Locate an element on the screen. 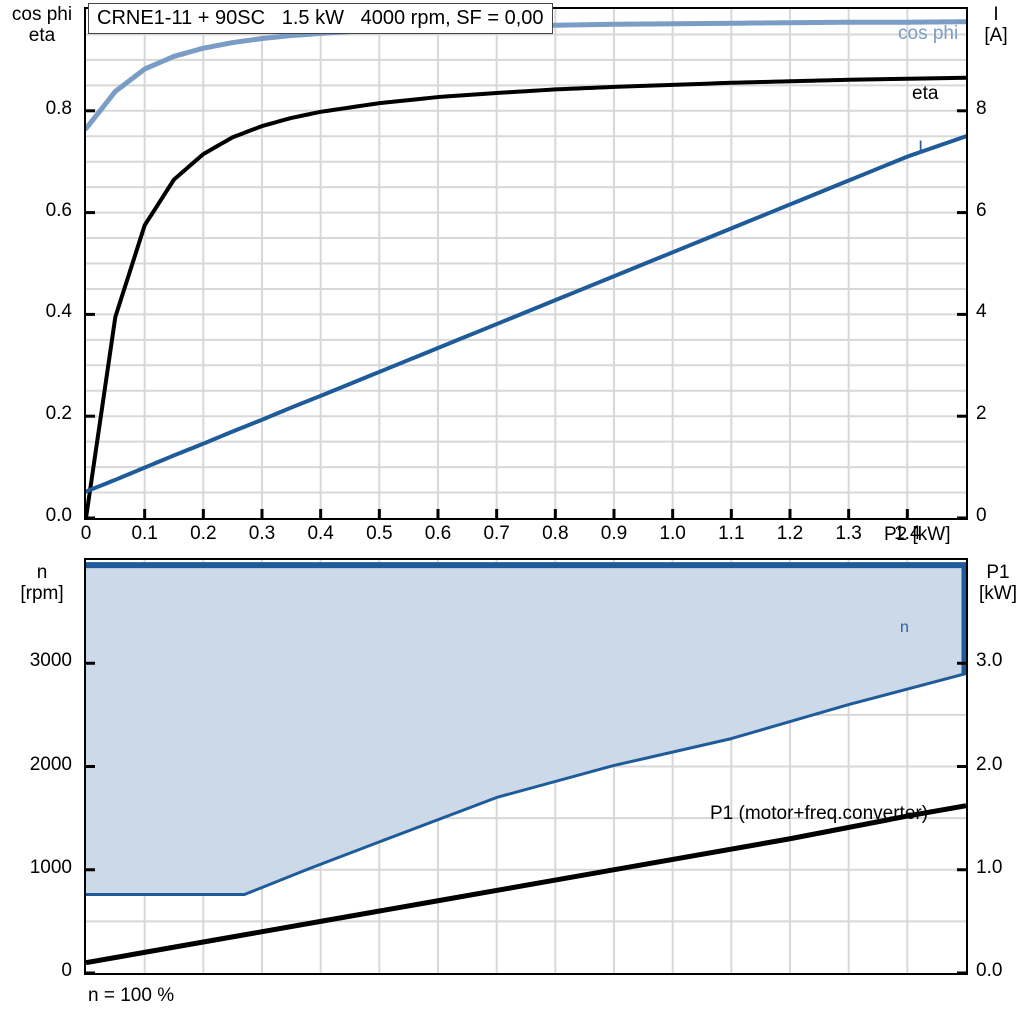  top-left-axis-title-line2: eta is located at coordinates (42, 35).